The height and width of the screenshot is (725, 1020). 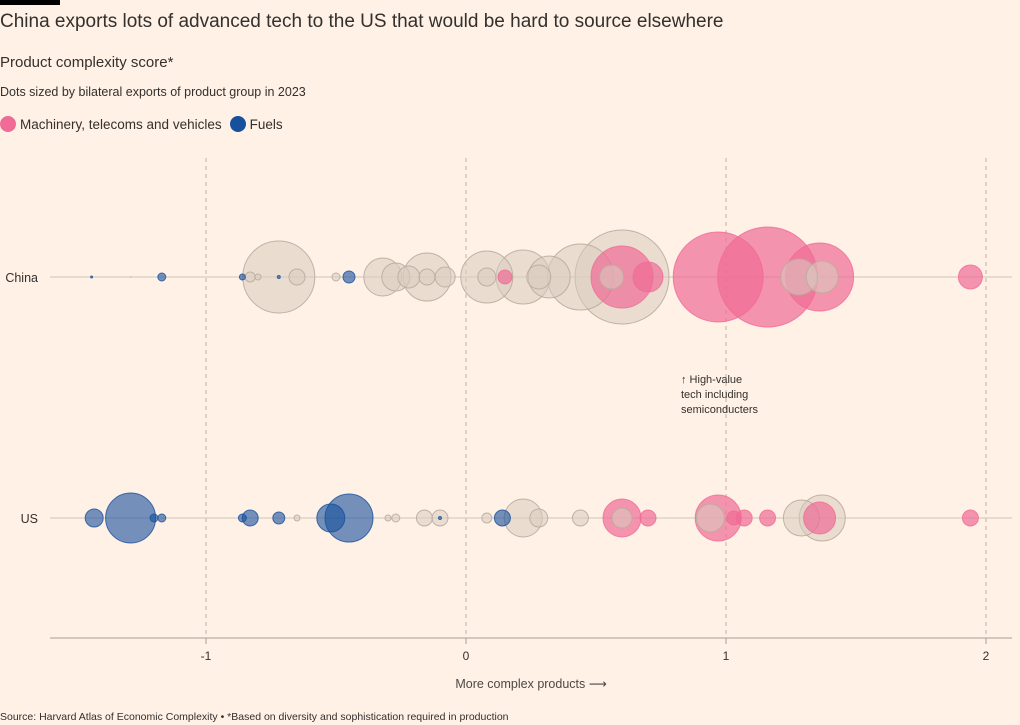 What do you see at coordinates (21, 278) in the screenshot?
I see `row-label-china: China` at bounding box center [21, 278].